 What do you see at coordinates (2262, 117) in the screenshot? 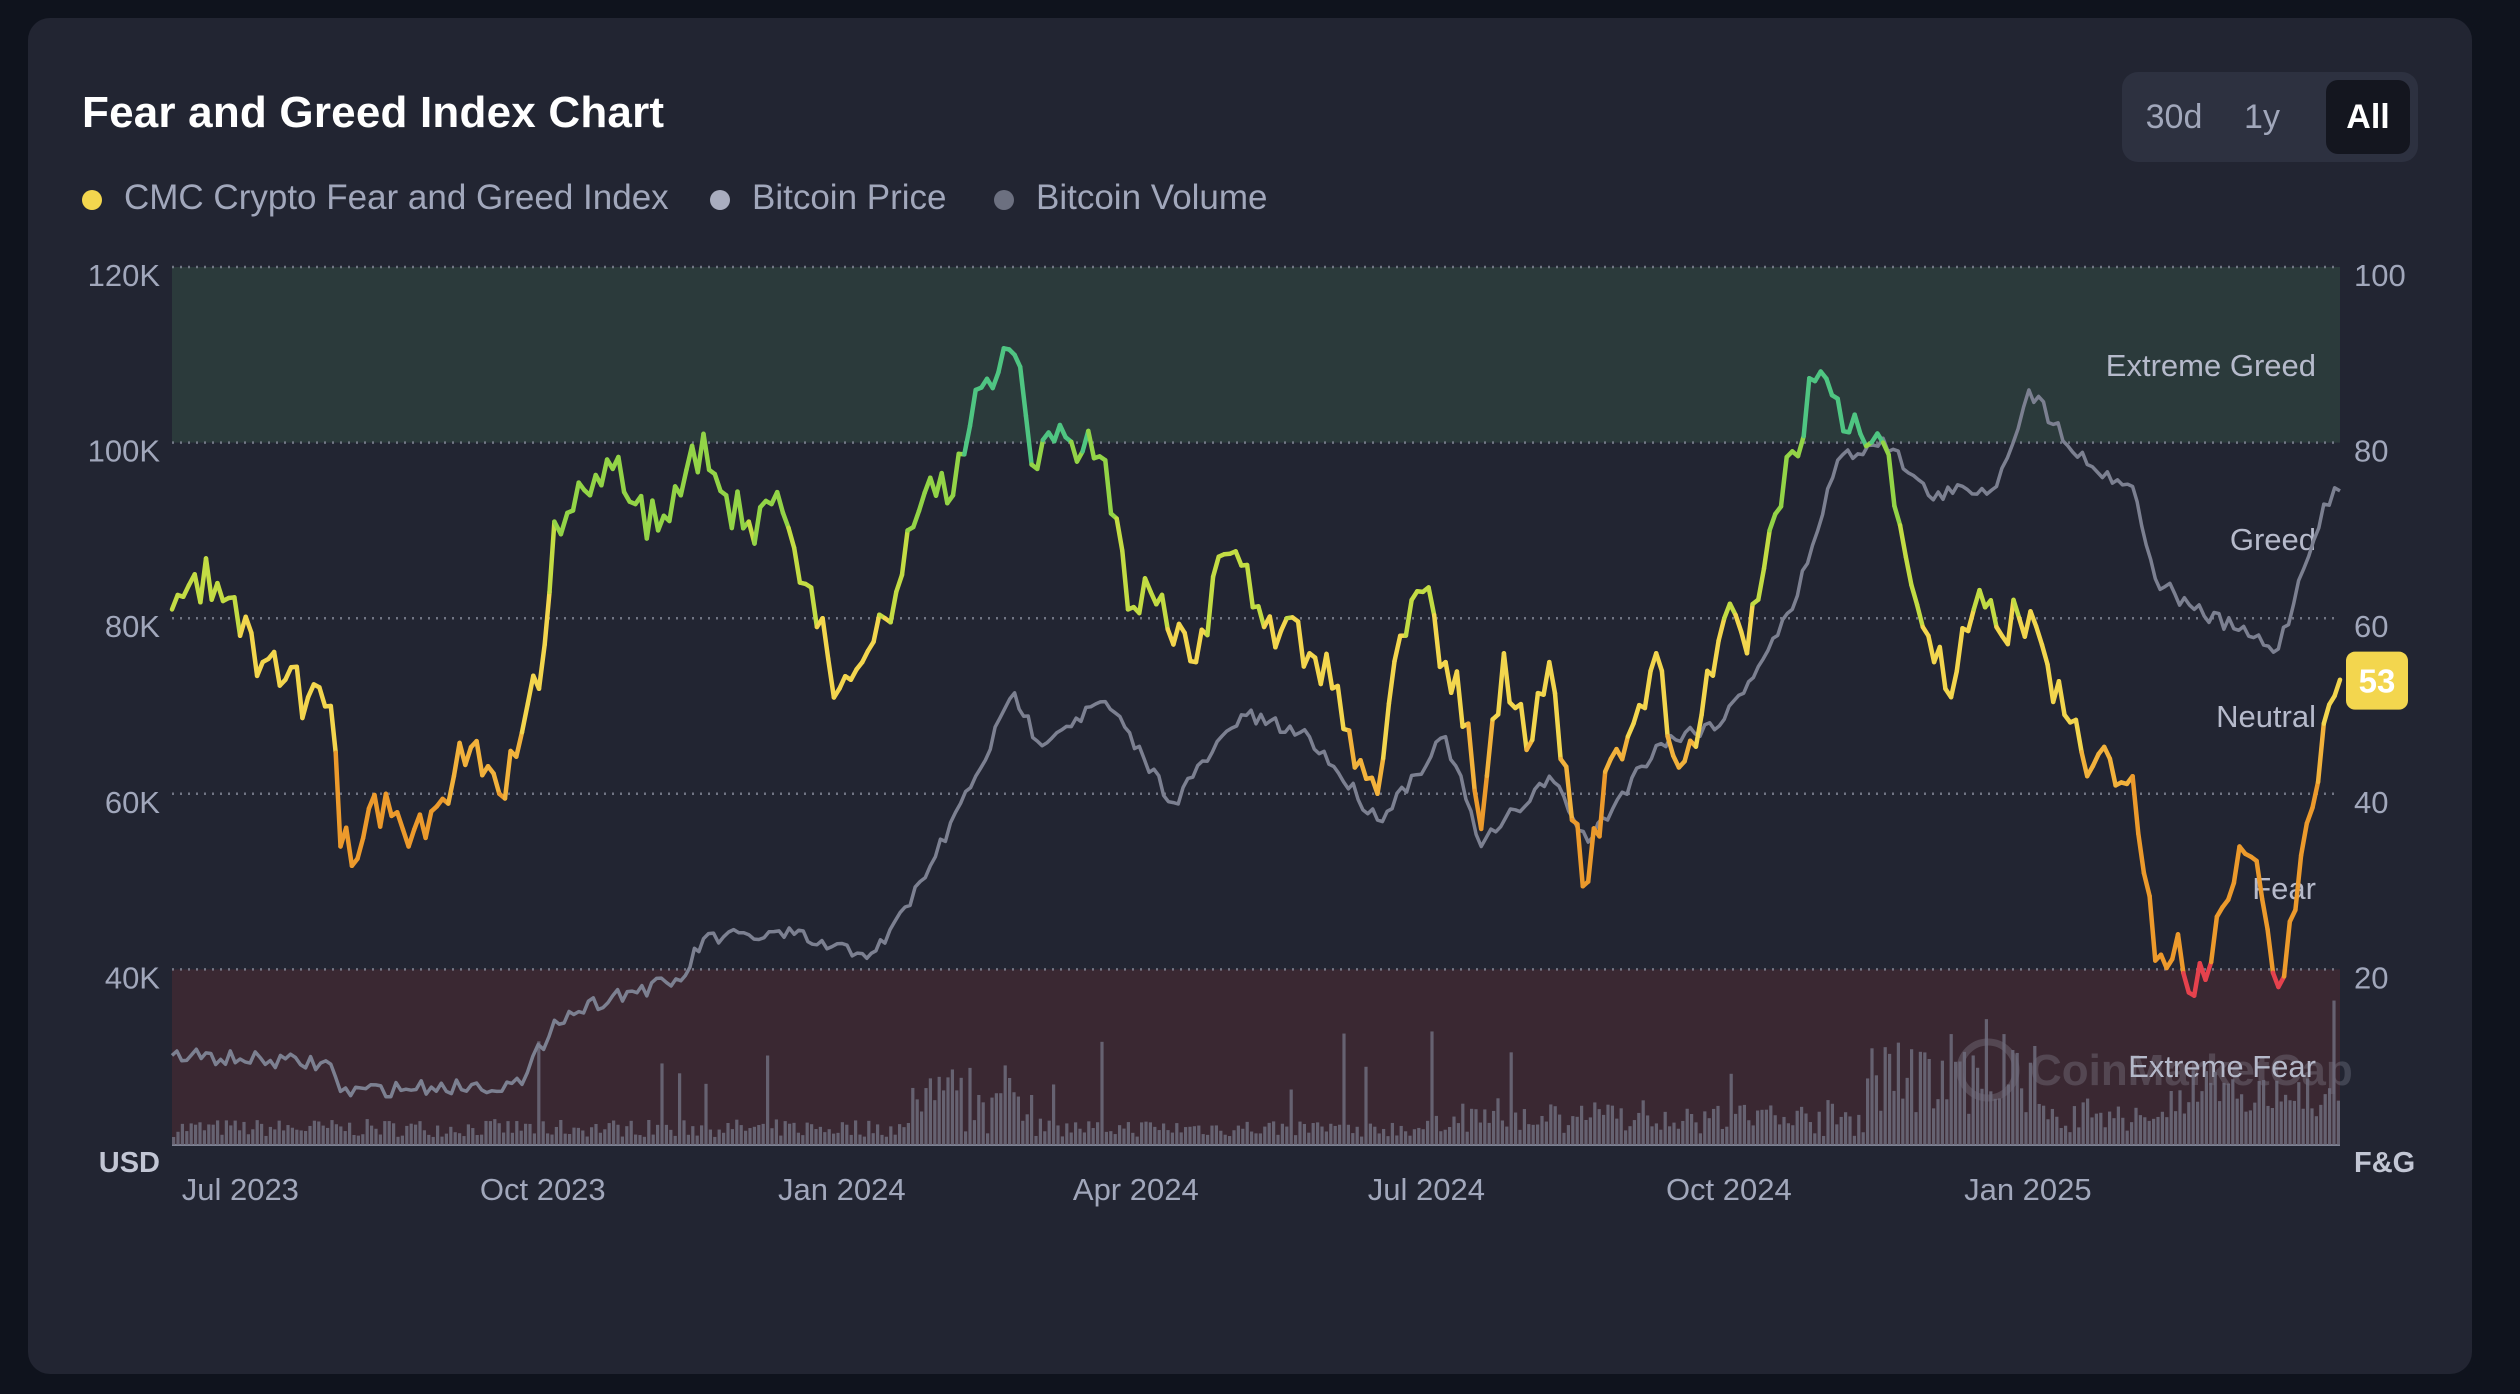
I see `range-1y-button: 1y` at bounding box center [2262, 117].